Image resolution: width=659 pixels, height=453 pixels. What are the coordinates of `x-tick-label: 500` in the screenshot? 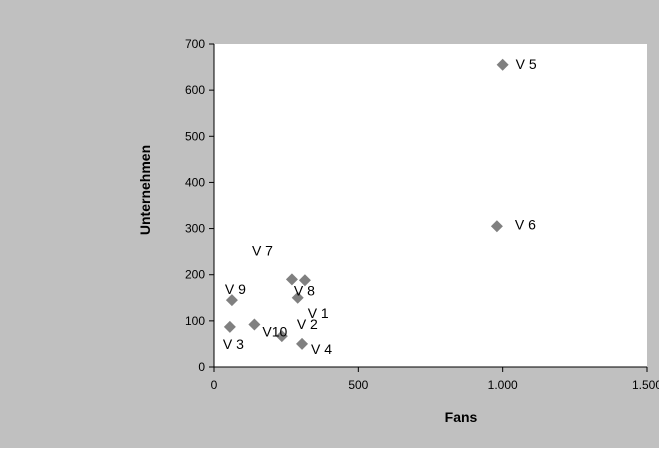 It's located at (358, 385).